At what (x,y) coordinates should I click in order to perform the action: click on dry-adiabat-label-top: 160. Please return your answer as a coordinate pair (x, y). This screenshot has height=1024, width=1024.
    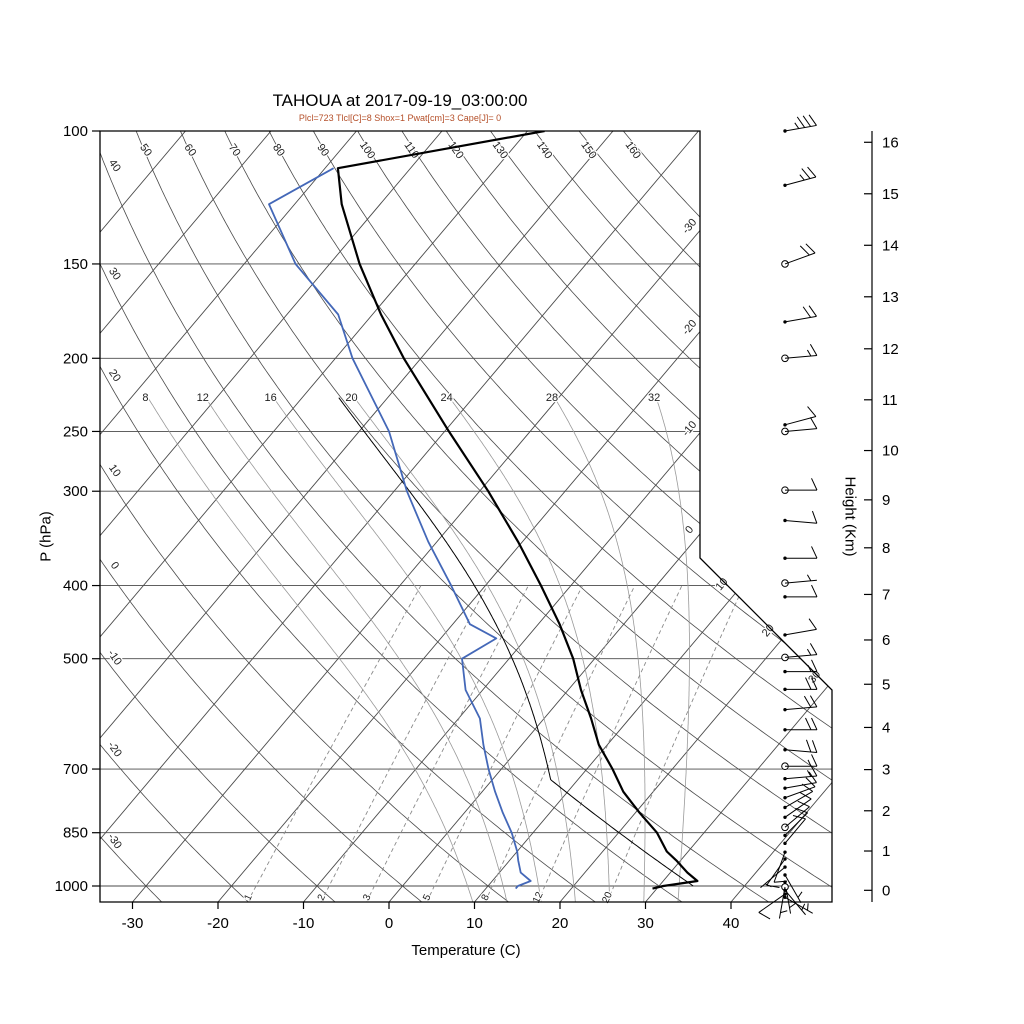
    Looking at the image, I should click on (633, 150).